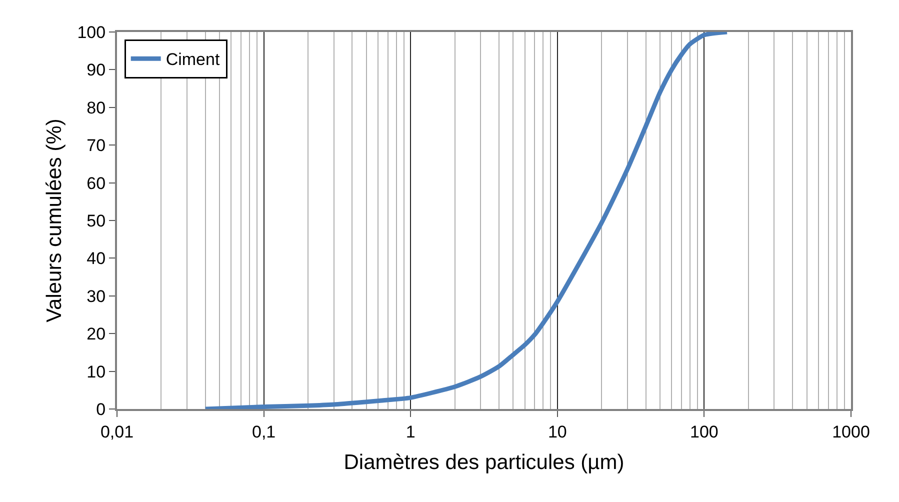 This screenshot has height=502, width=899. What do you see at coordinates (193, 60) in the screenshot?
I see `legend-label: Ciment` at bounding box center [193, 60].